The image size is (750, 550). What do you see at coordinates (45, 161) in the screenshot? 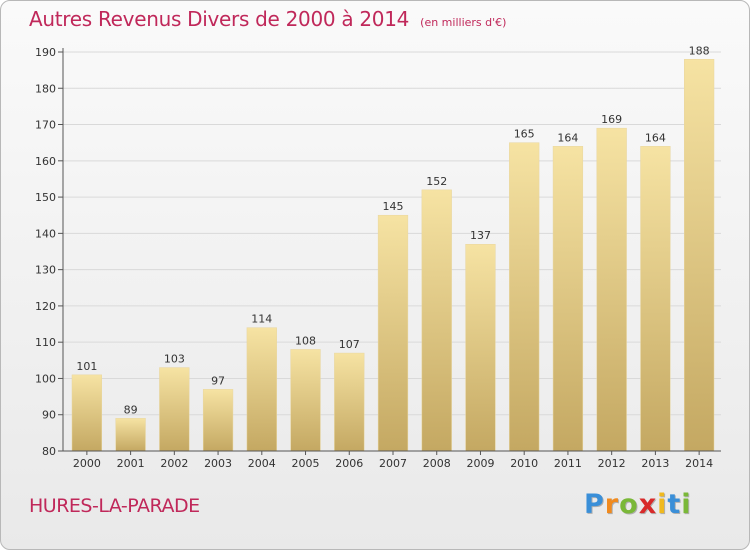
I see `y-tick-label: 160` at bounding box center [45, 161].